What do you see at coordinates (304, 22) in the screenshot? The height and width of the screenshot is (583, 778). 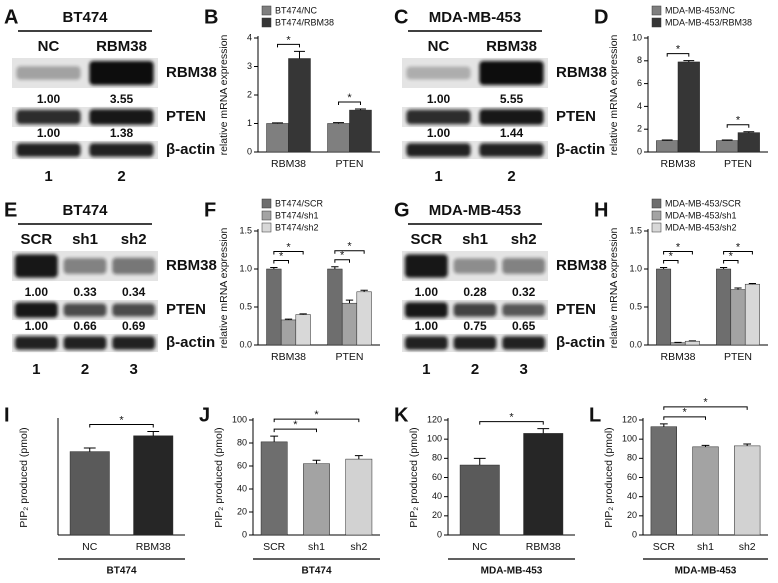 I see `legend-label: BT474/RBM38` at bounding box center [304, 22].